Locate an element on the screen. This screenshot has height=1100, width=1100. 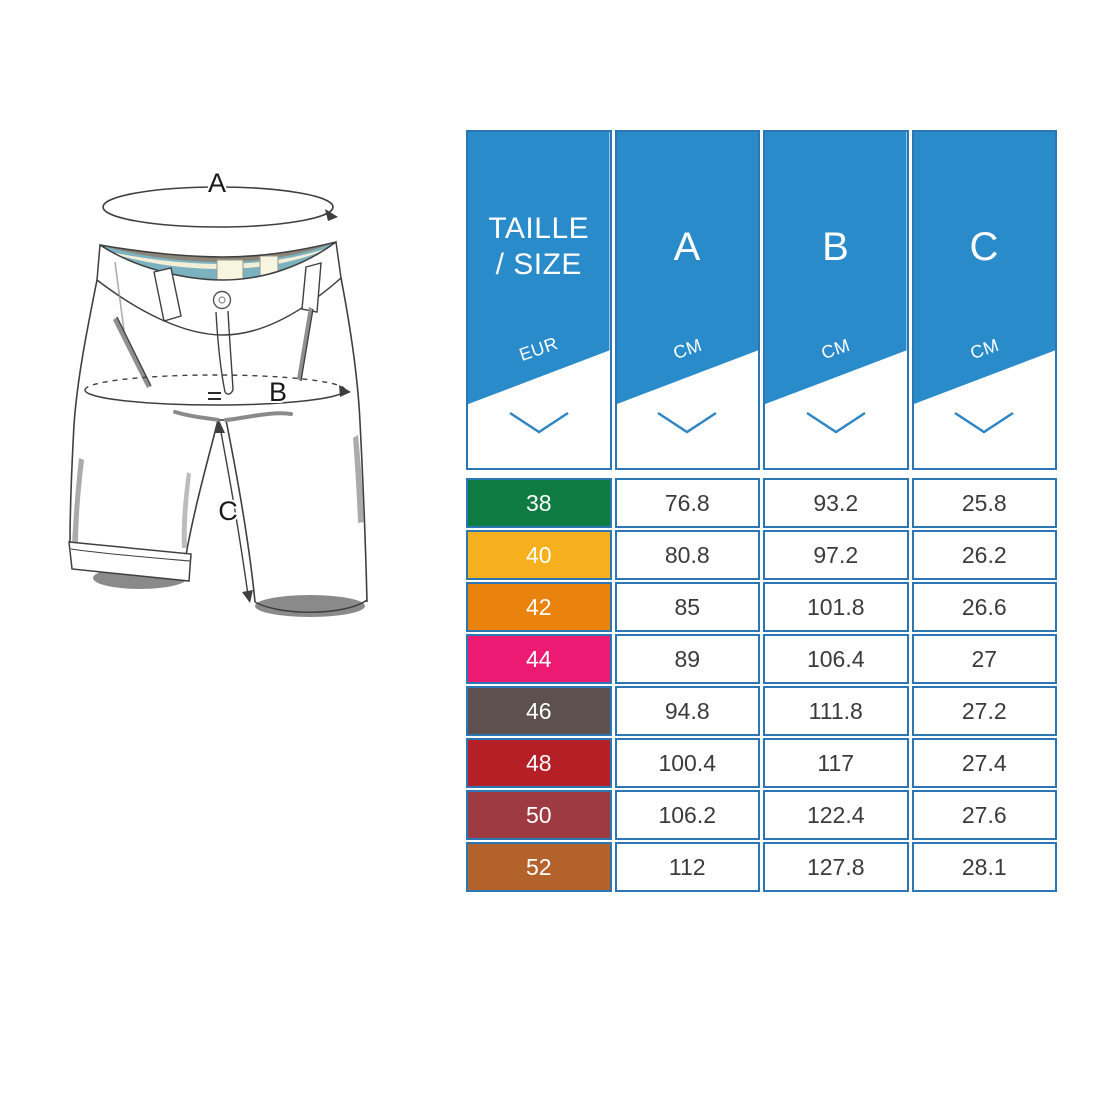
length-measure-line is located at coordinates (233, 511).